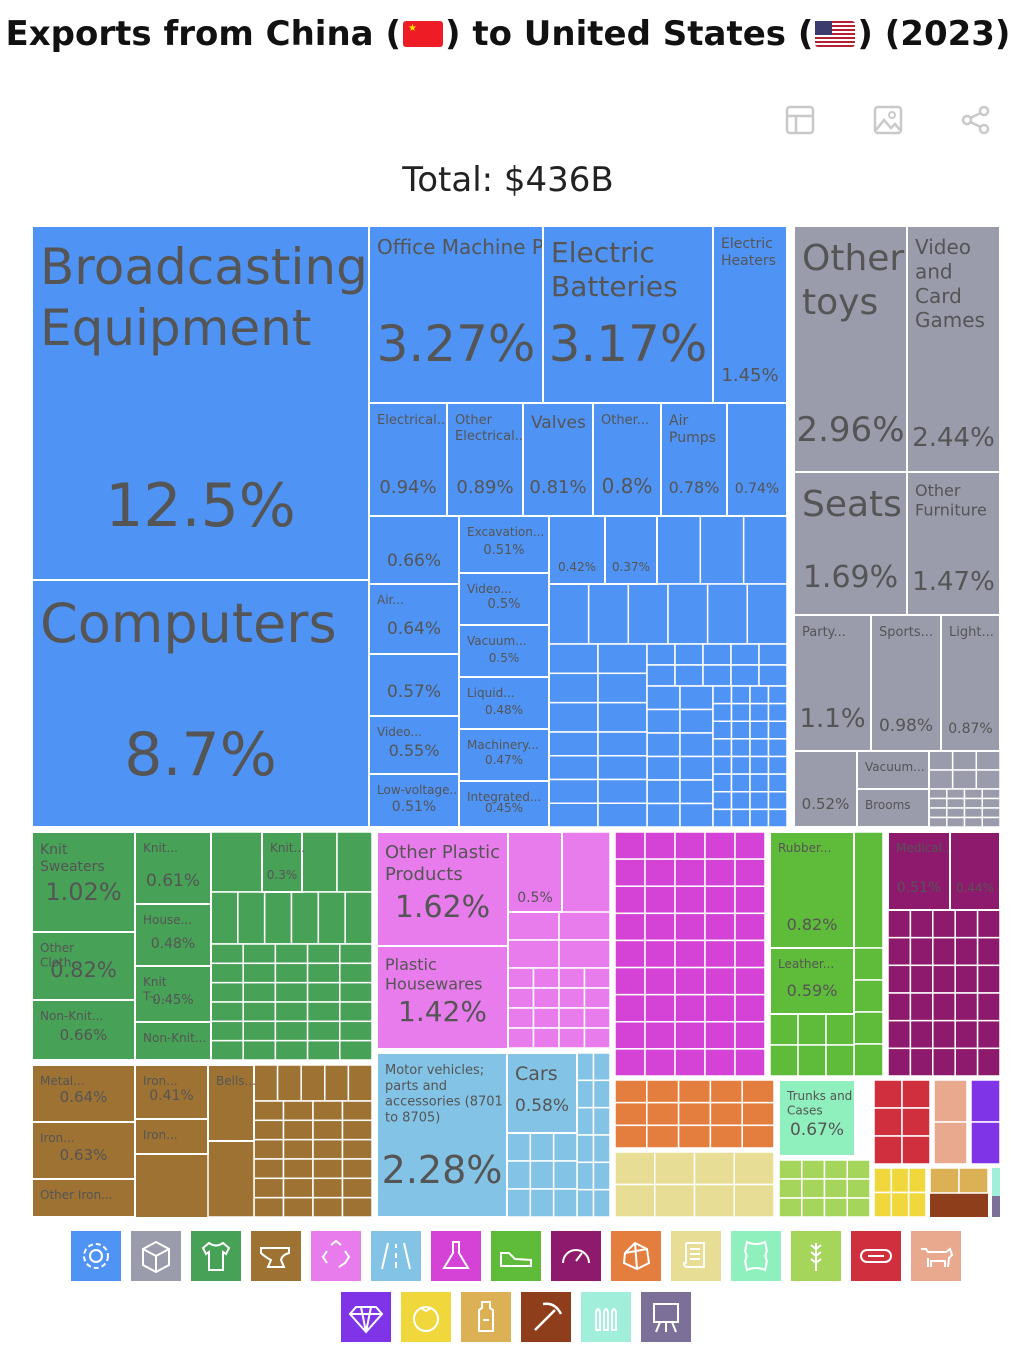  What do you see at coordinates (920, 871) in the screenshot?
I see `treemap-tile: Medical... 0.51%` at bounding box center [920, 871].